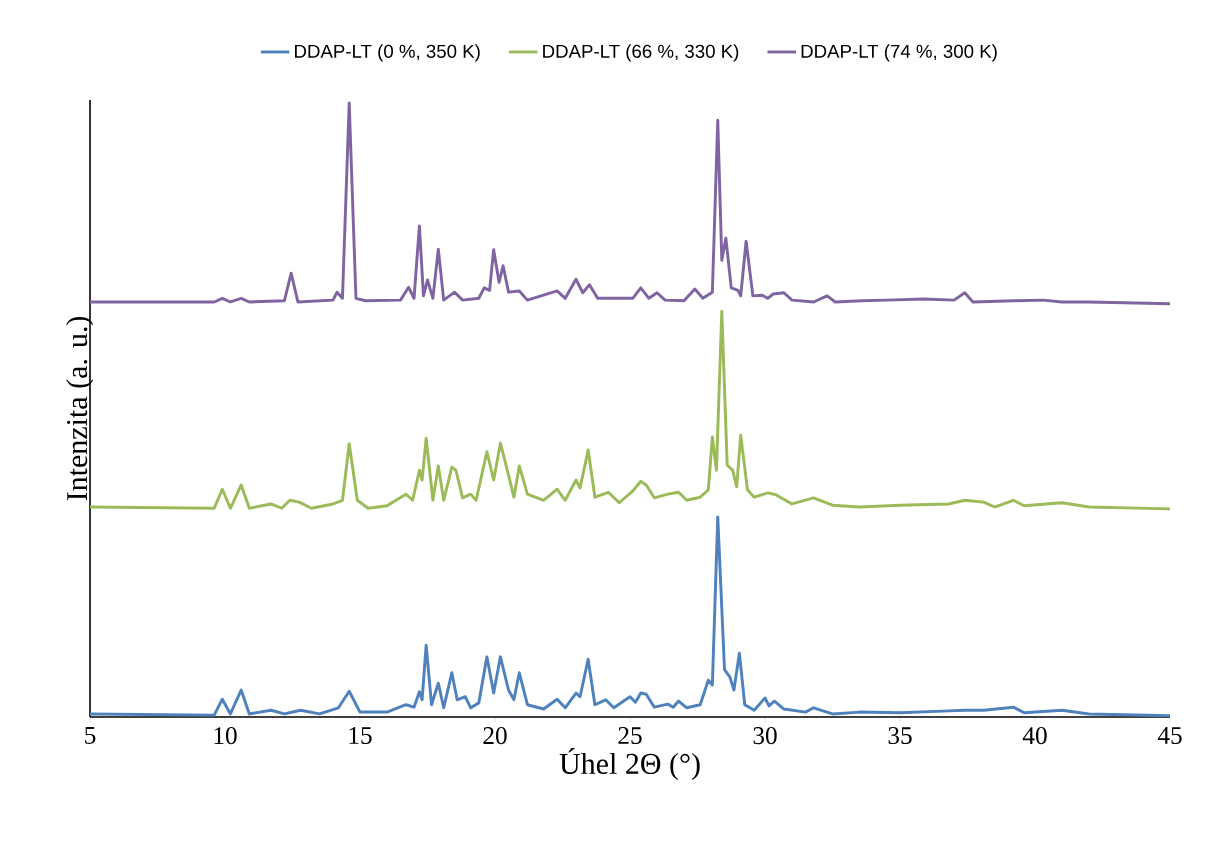 This screenshot has width=1205, height=854. Describe the element at coordinates (899, 53) in the screenshot. I see `legend-label: DDAP-LT (74 %, 300 K)` at that location.